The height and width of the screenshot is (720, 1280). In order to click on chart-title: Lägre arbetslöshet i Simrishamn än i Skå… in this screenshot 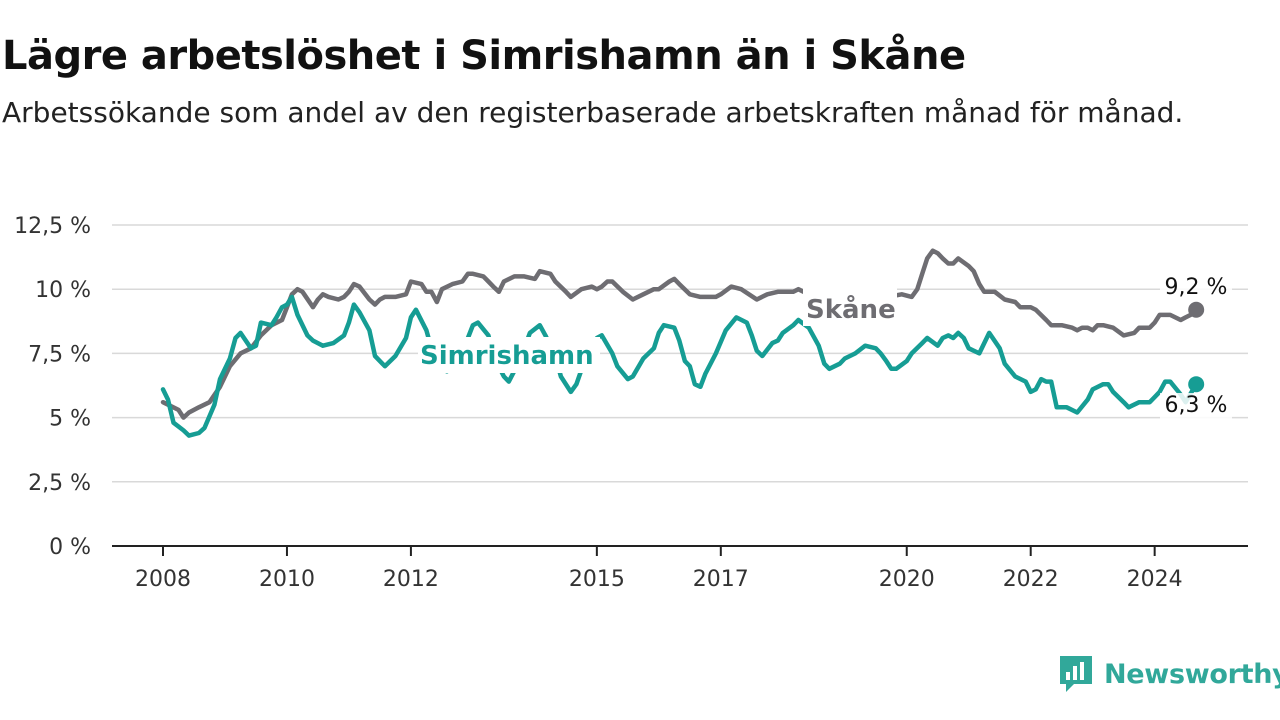, I will do `click(484, 56)`.